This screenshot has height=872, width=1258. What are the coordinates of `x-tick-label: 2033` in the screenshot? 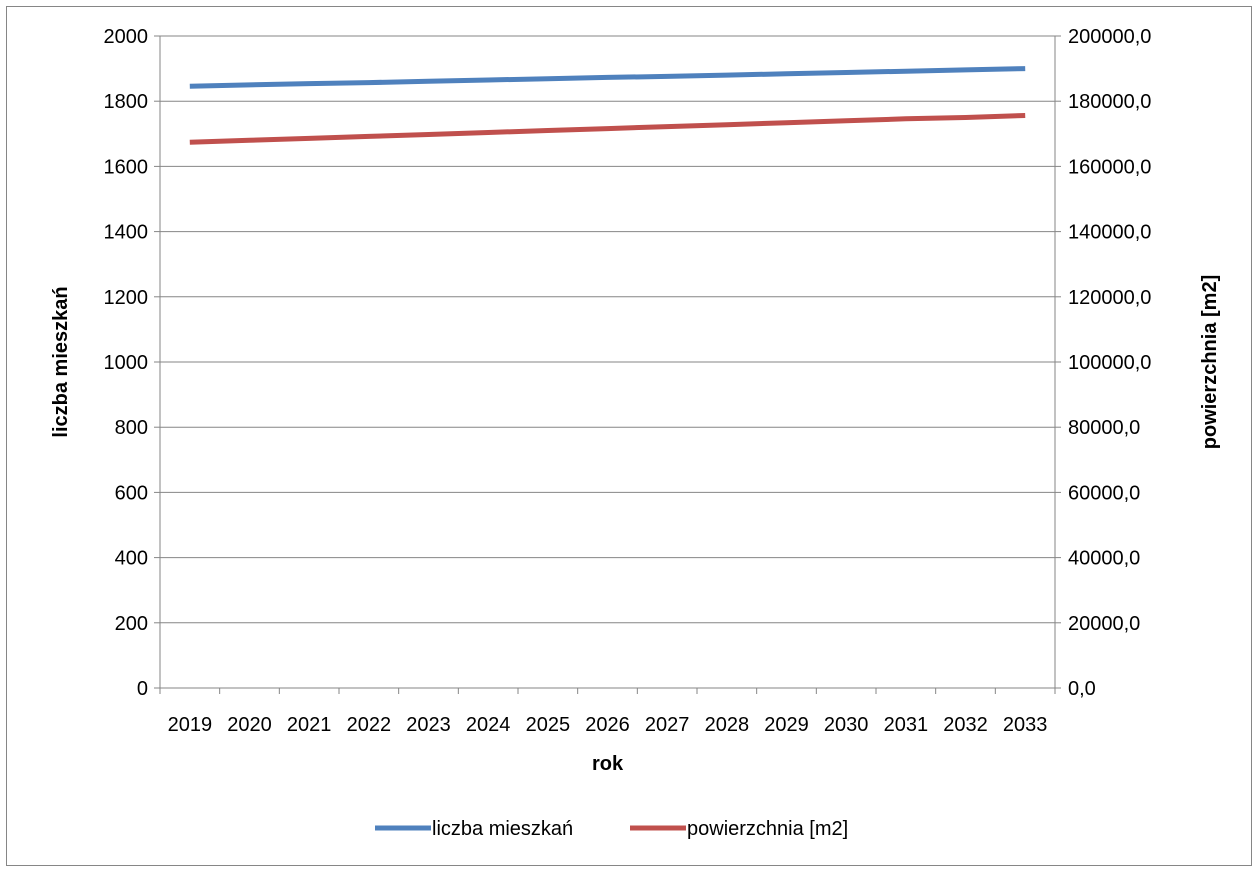 It's located at (1025, 725).